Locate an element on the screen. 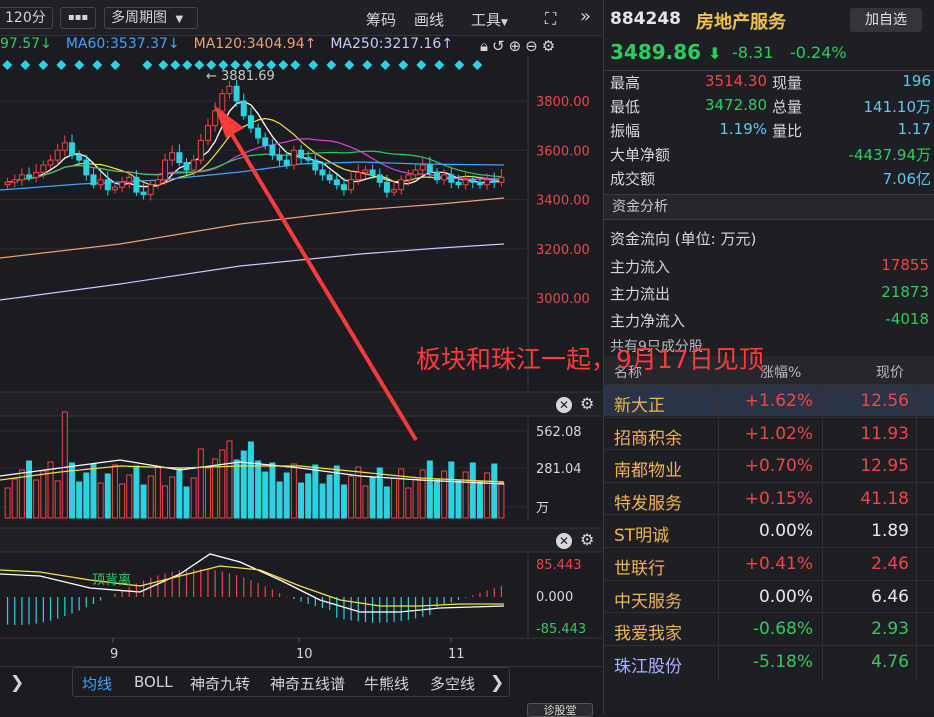 This screenshot has width=934, height=717. table-row: 我爱我家 -0.68% 2.93 is located at coordinates (769, 628).